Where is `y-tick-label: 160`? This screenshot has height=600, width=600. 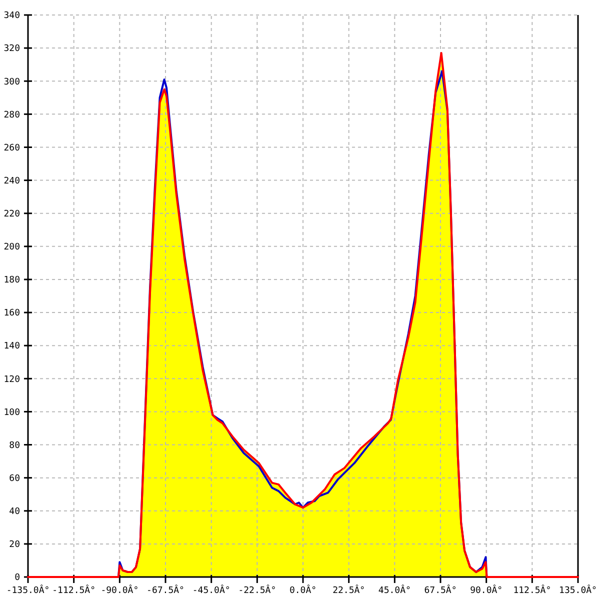
y-tick-label: 160 is located at coordinates (12, 313).